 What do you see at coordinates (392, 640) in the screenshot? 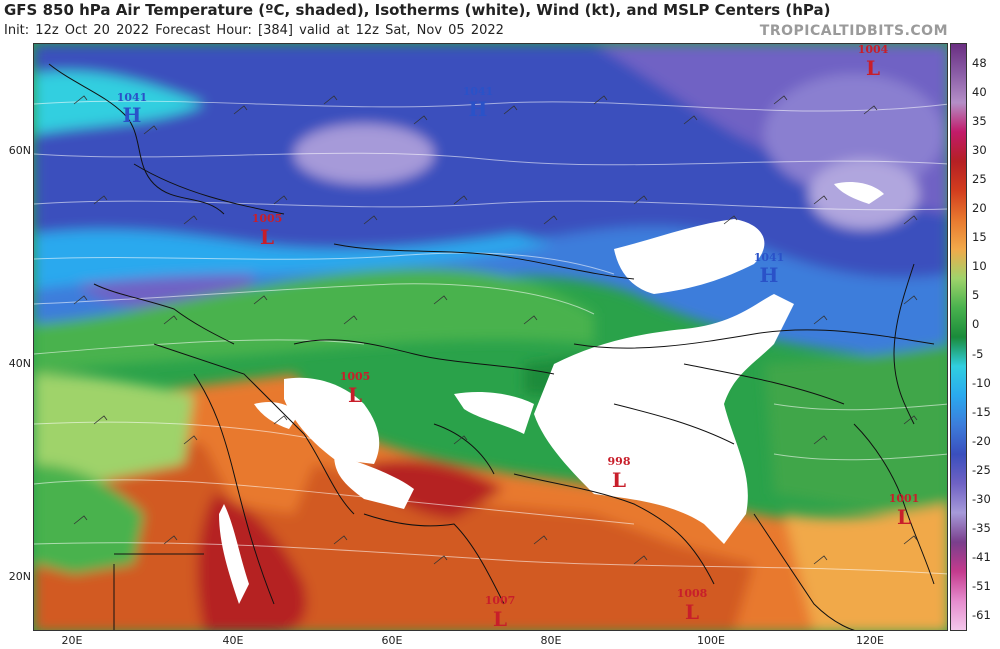
I see `lon-label: 60E` at bounding box center [392, 640].